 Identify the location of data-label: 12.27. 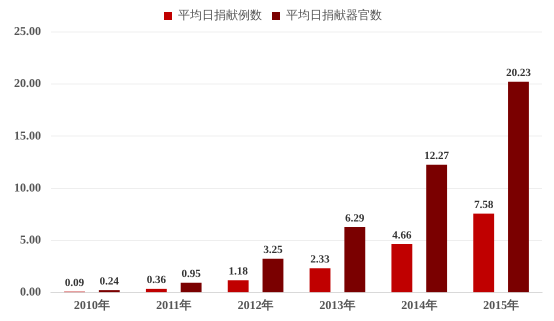
(437, 156).